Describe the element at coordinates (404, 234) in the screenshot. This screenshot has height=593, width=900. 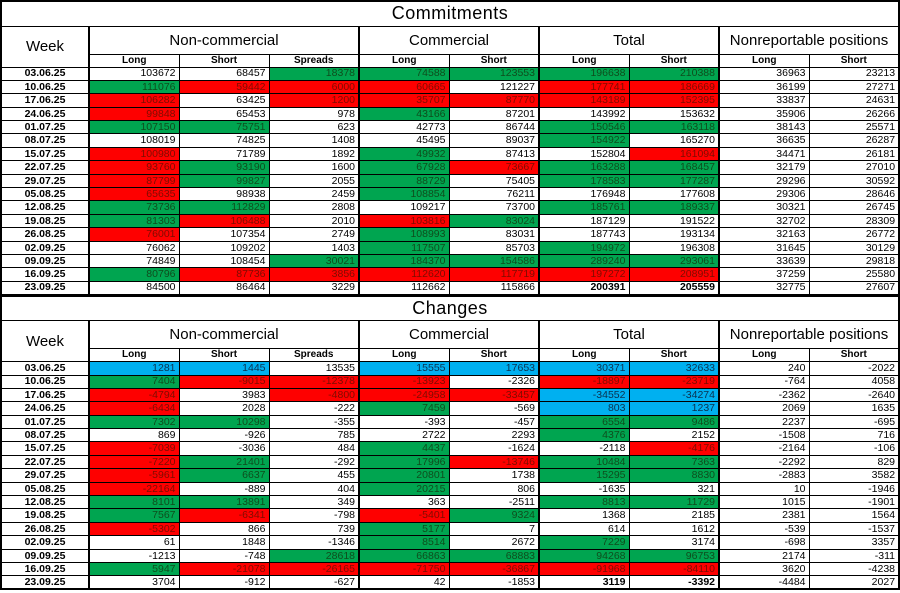
I see `data-cell: 108993` at that location.